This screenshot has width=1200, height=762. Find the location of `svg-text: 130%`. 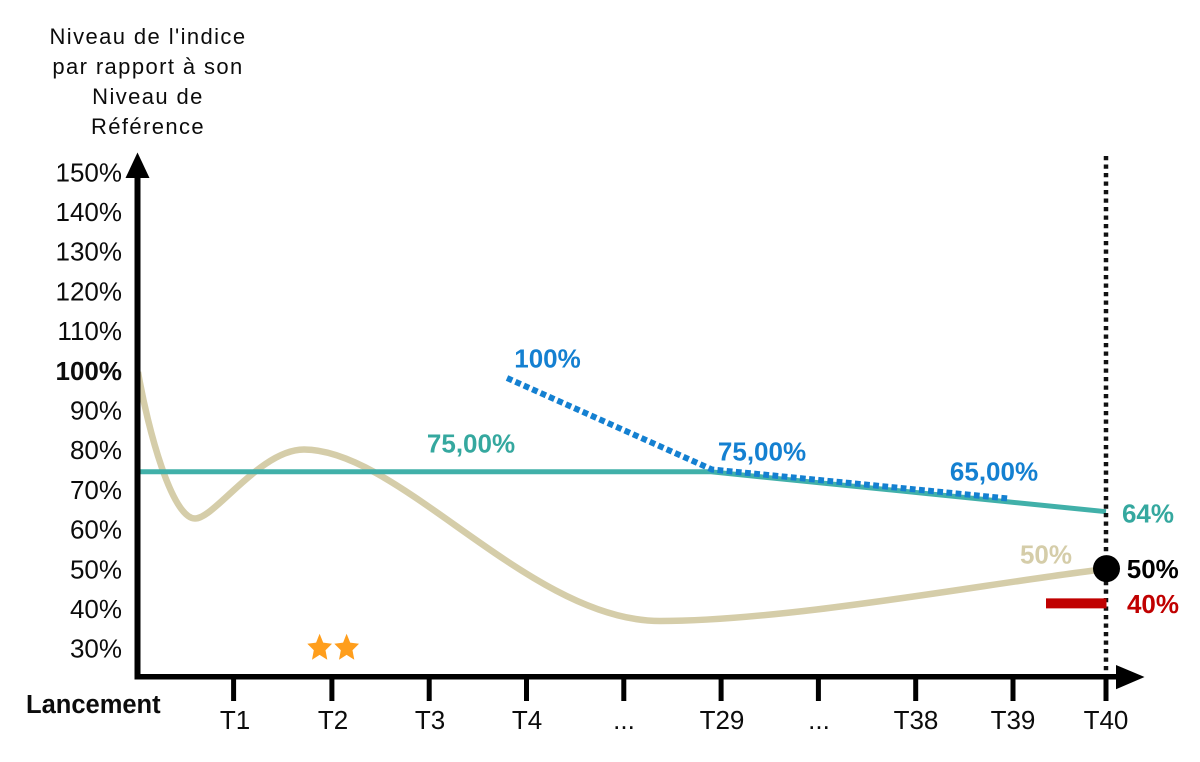

svg-text: 130% is located at coordinates (89, 252).